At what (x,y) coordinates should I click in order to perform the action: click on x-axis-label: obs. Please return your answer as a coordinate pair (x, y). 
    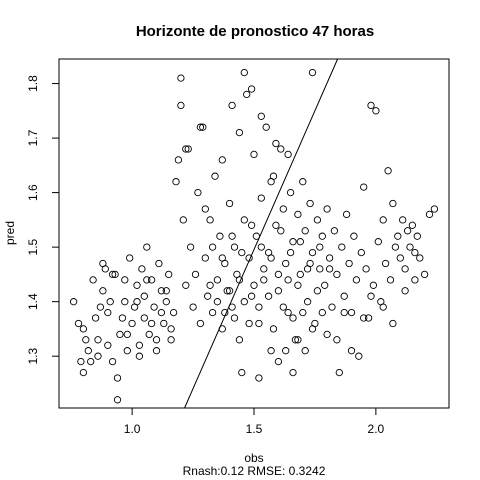
    Looking at the image, I should click on (253, 458).